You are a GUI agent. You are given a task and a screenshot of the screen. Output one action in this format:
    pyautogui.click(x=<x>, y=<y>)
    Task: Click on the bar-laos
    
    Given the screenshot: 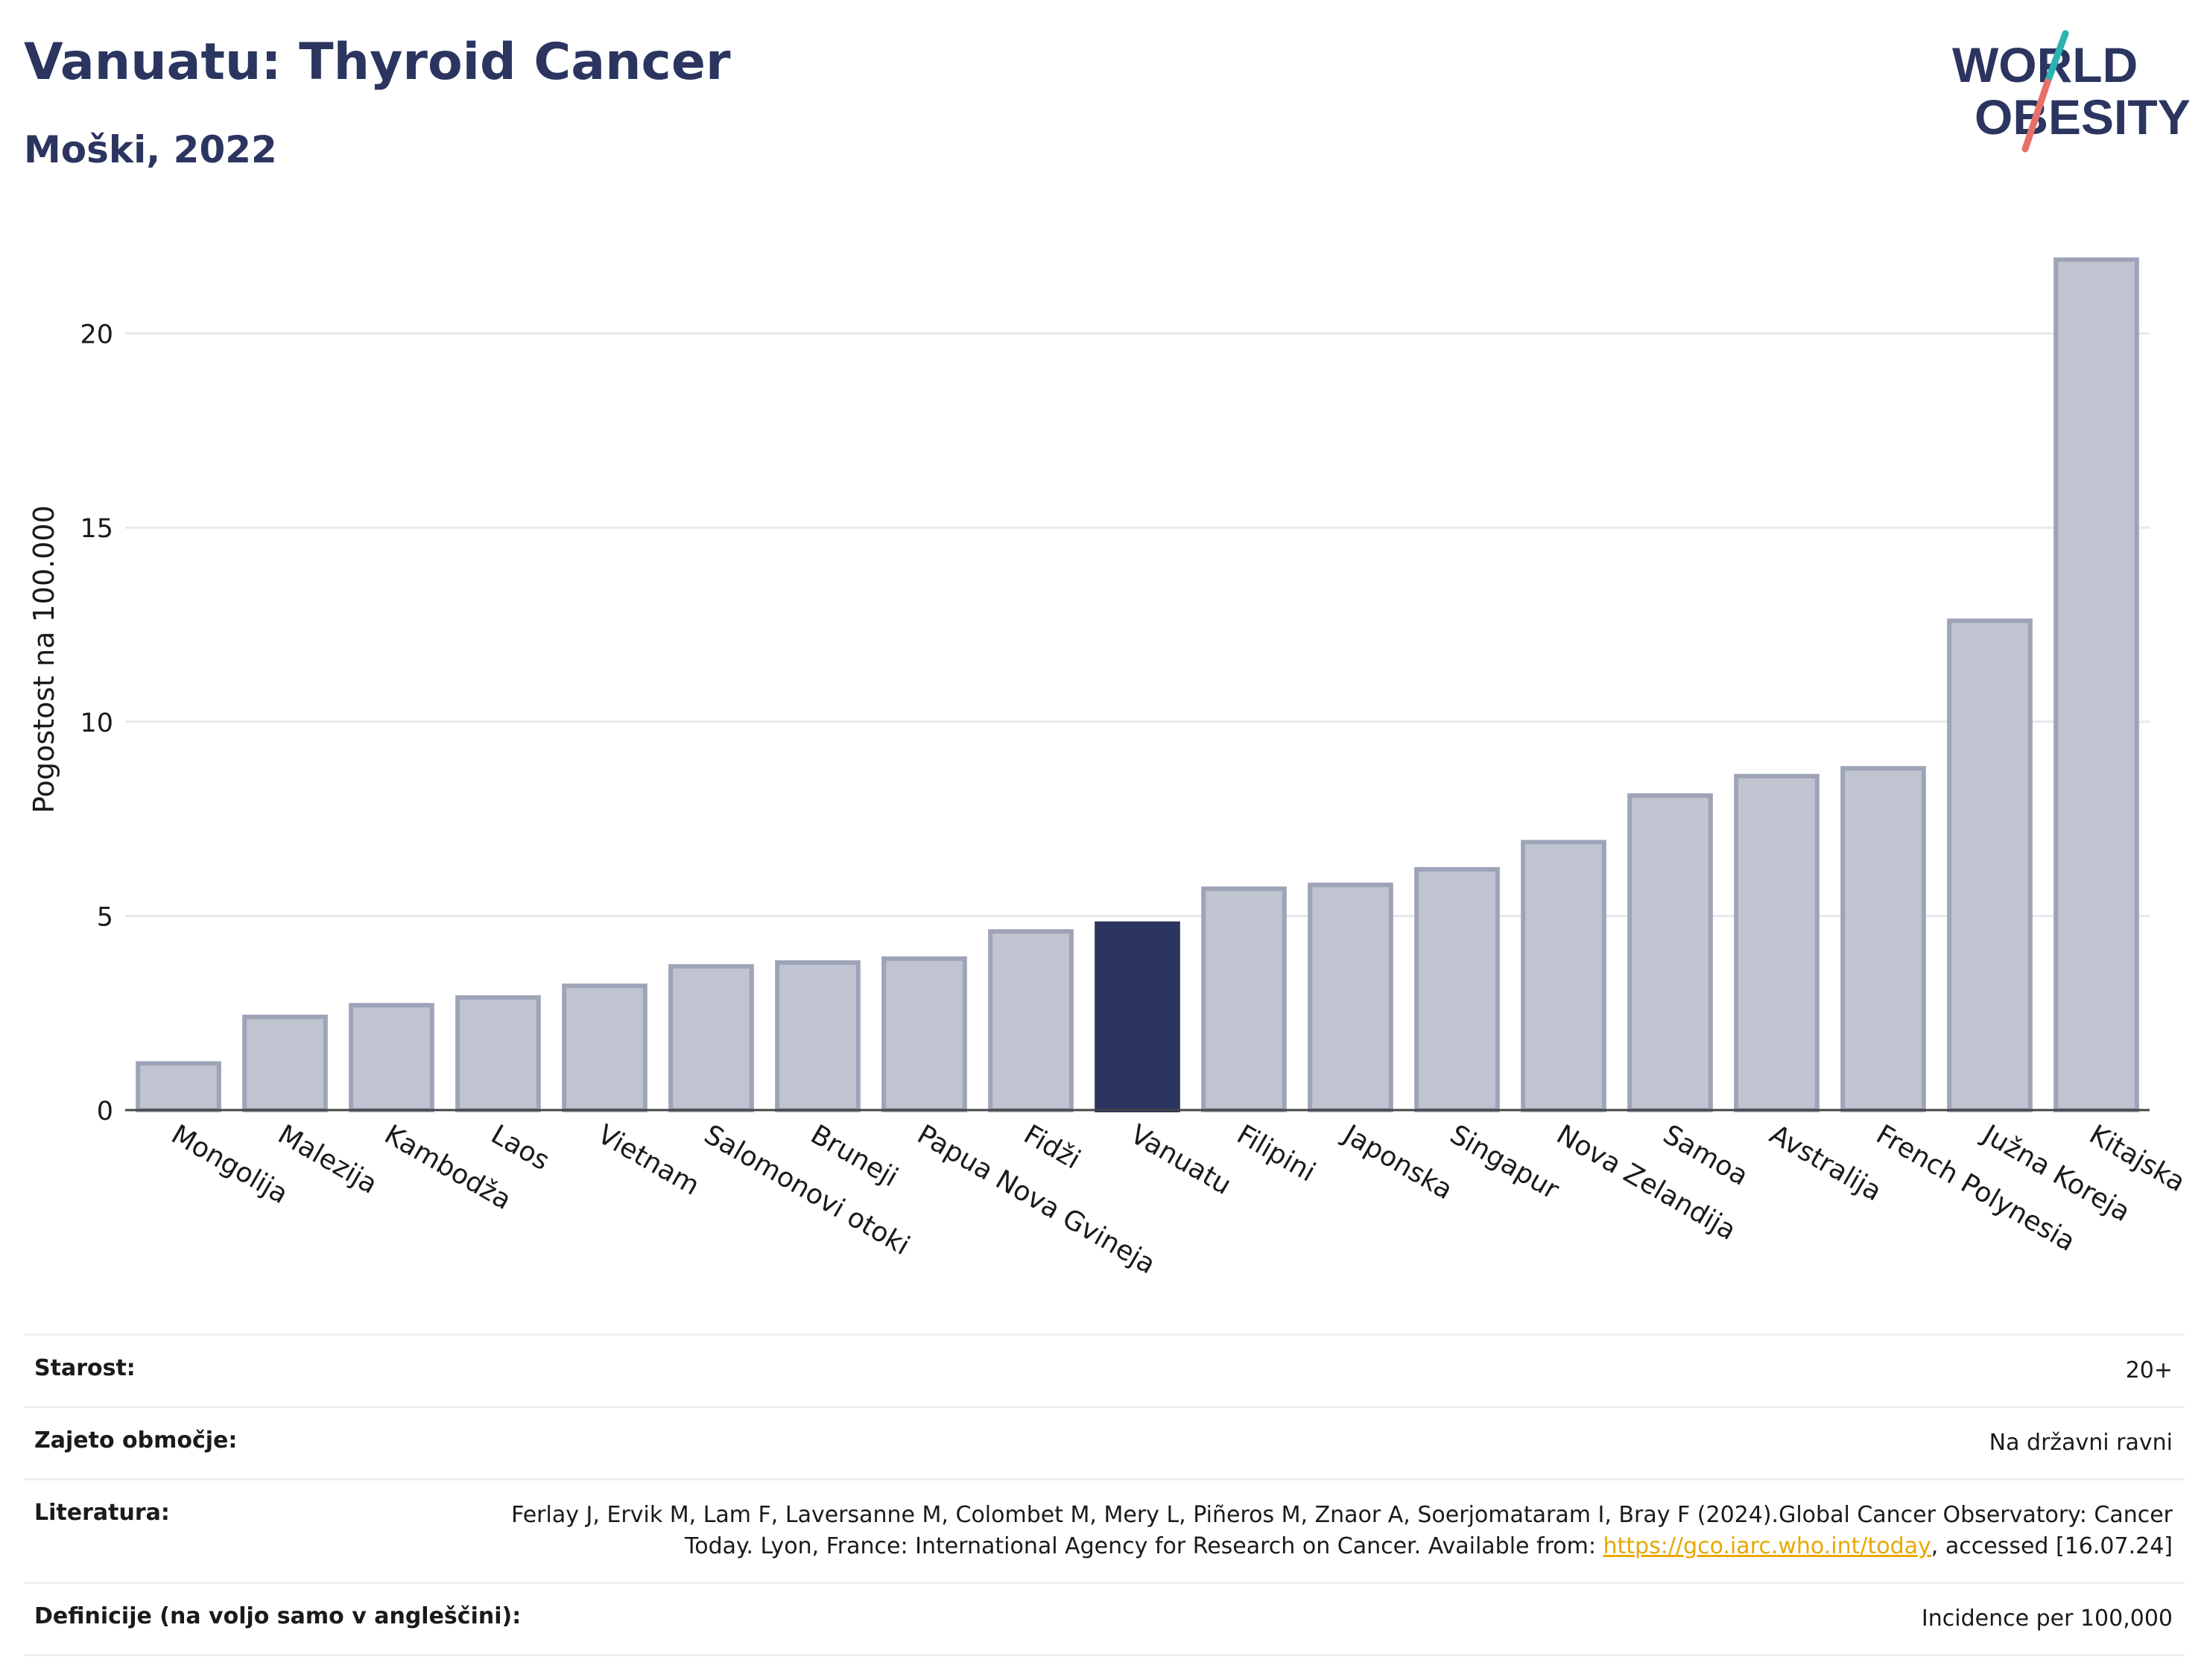 What is the action you would take?
    pyautogui.click(x=498, y=1053)
    